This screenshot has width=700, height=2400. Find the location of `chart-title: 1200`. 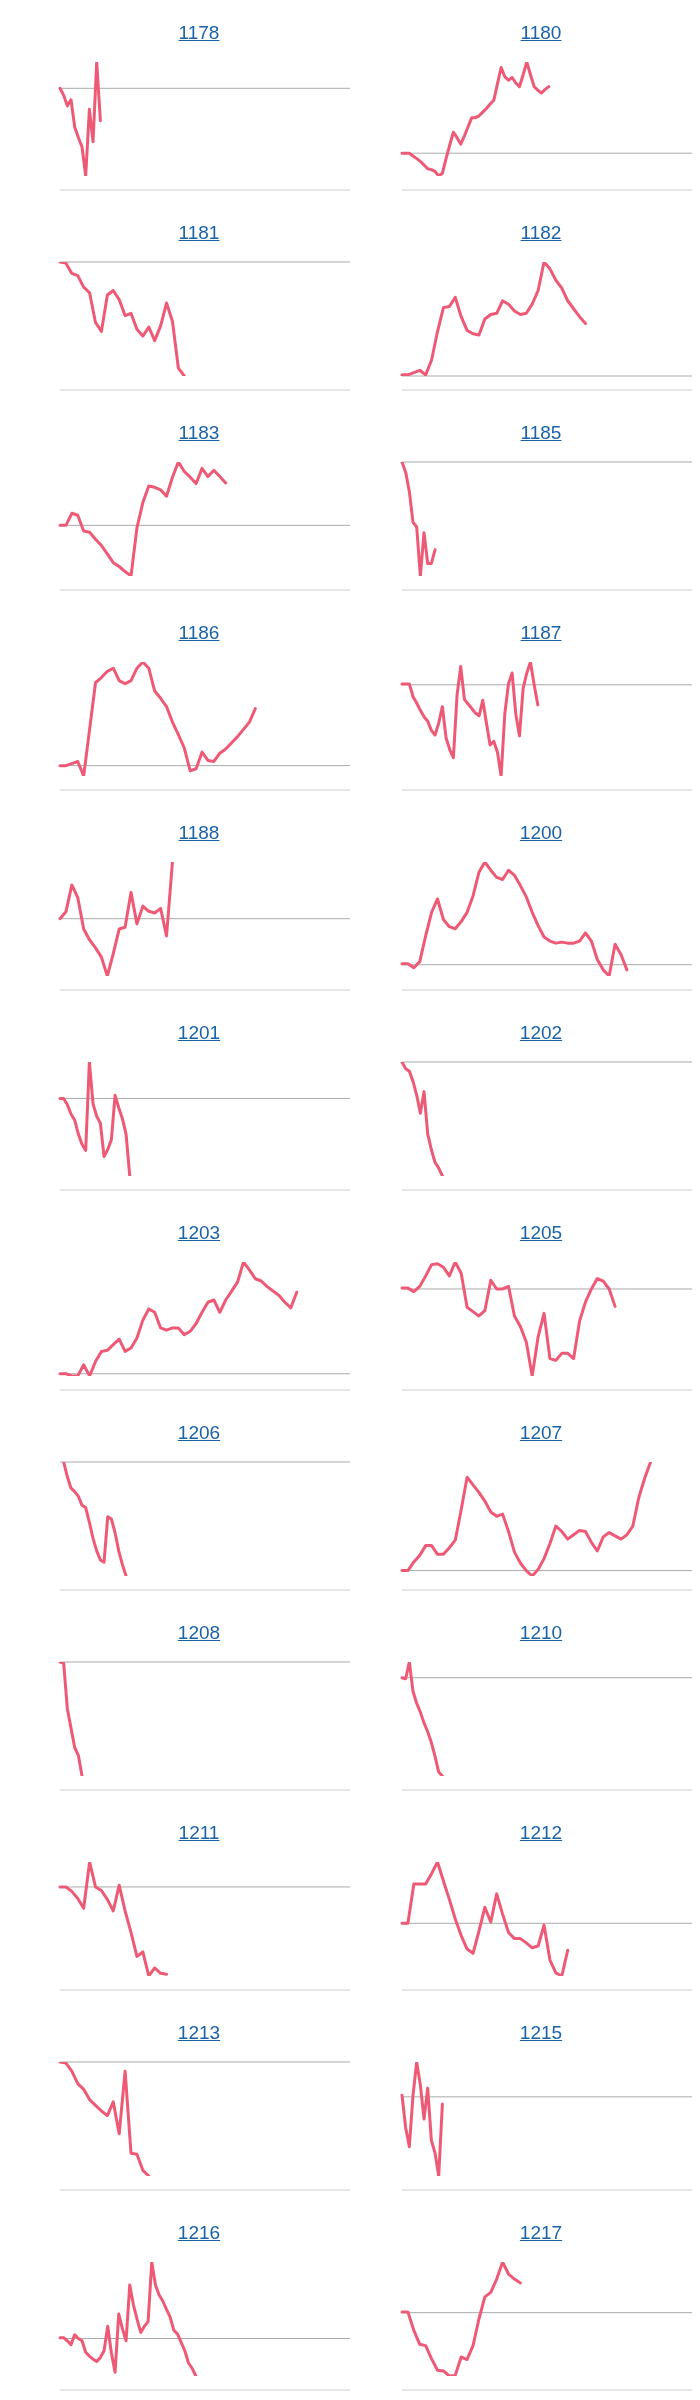

chart-title: 1200 is located at coordinates (541, 833).